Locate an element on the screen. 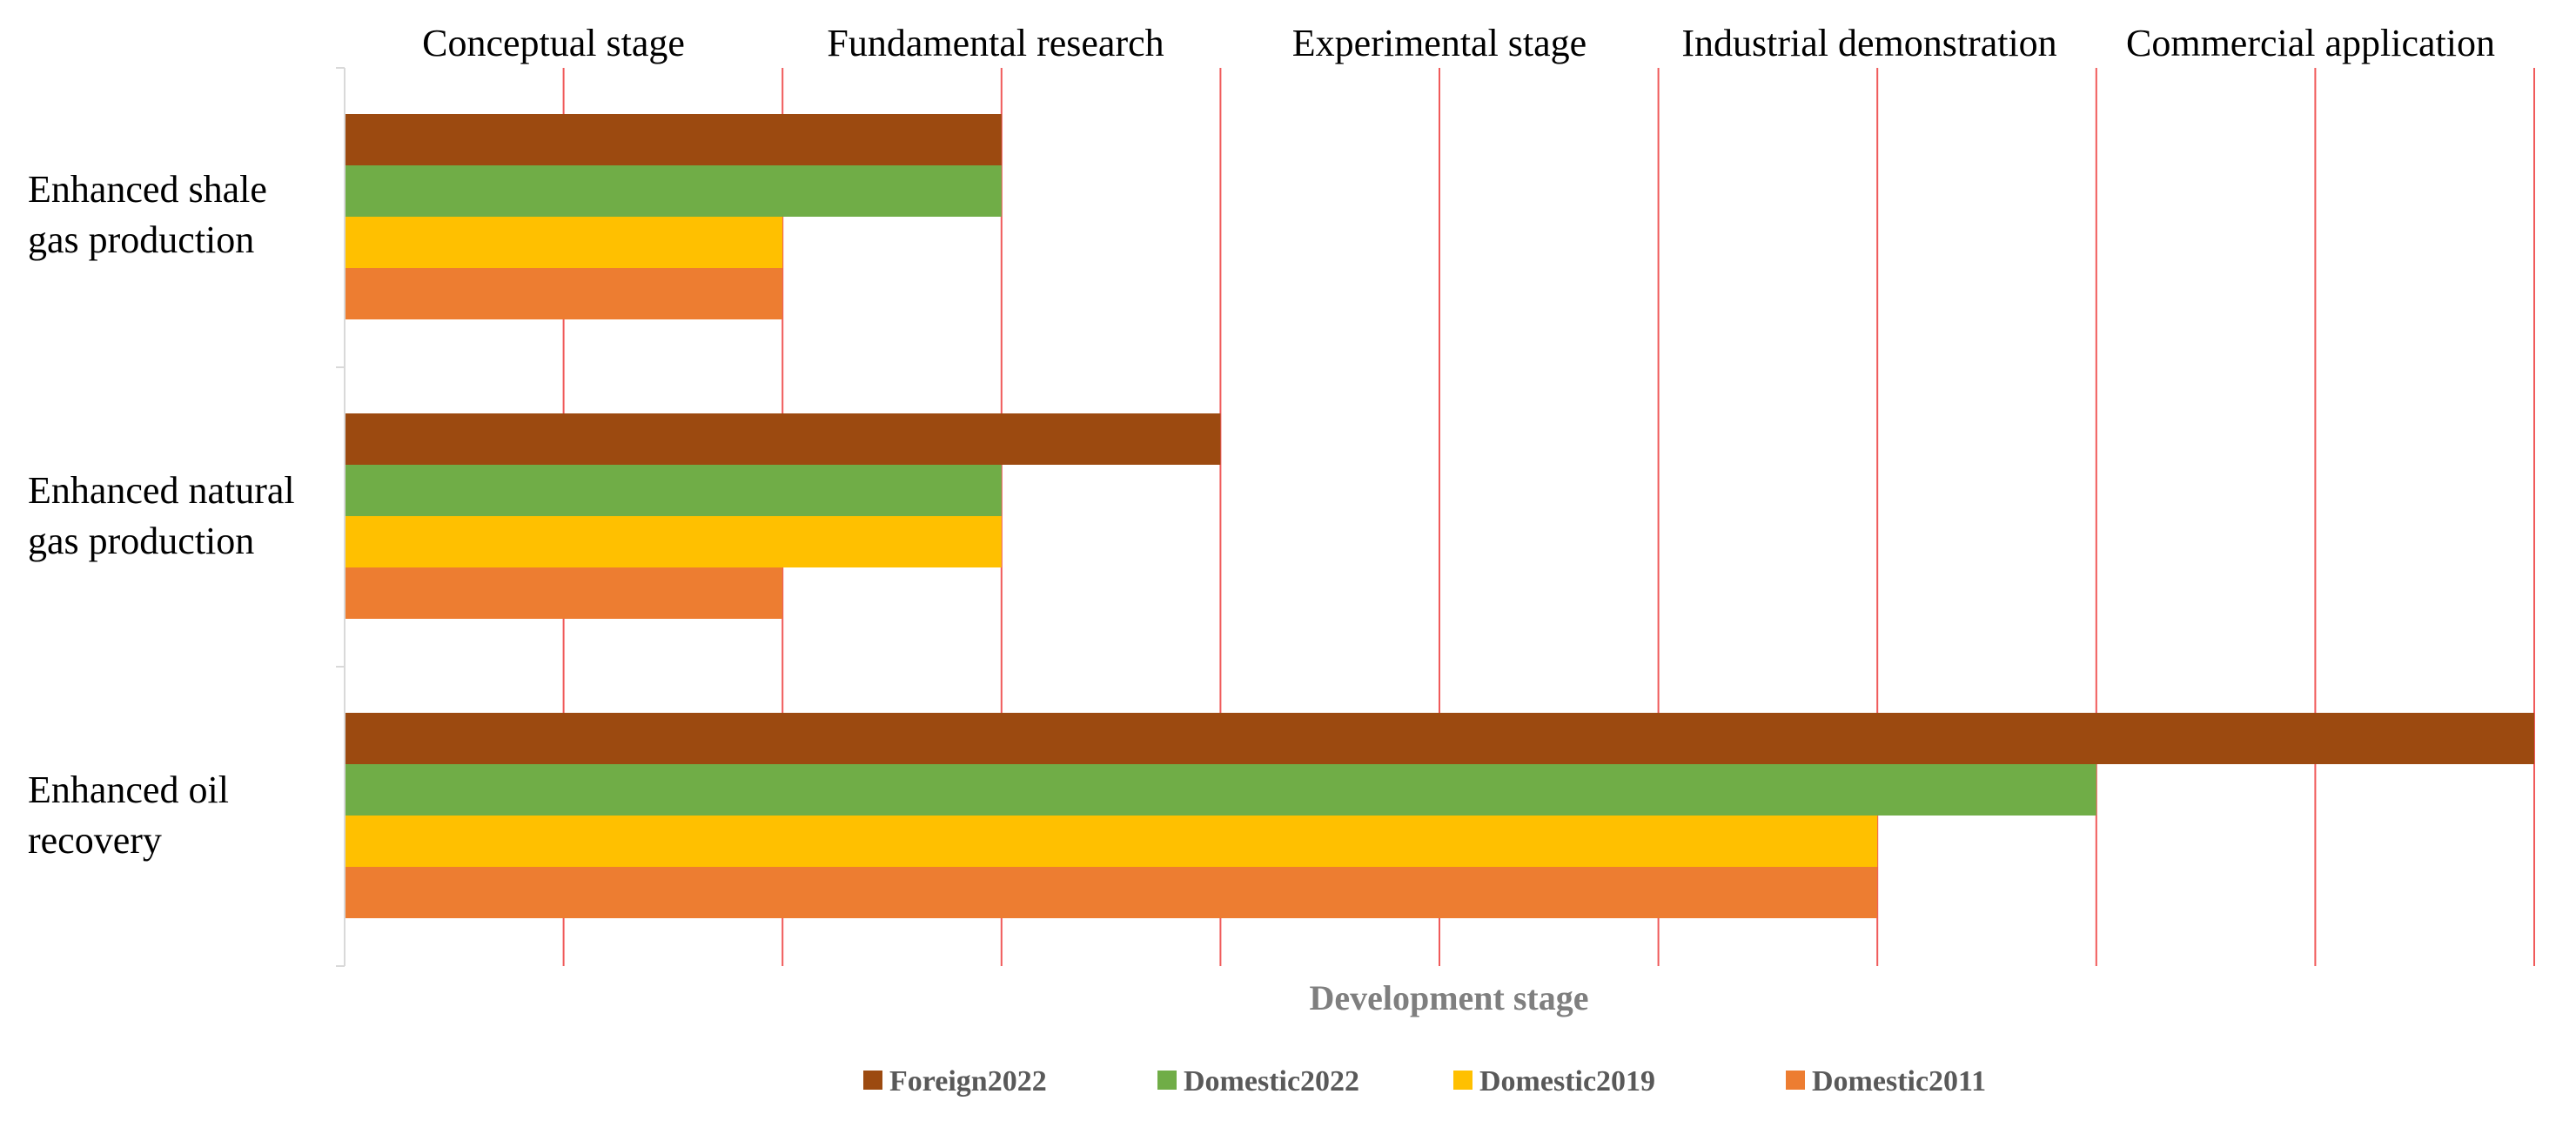 The height and width of the screenshot is (1121, 2576). category-label: Enhanced oil recovery is located at coordinates (128, 815).